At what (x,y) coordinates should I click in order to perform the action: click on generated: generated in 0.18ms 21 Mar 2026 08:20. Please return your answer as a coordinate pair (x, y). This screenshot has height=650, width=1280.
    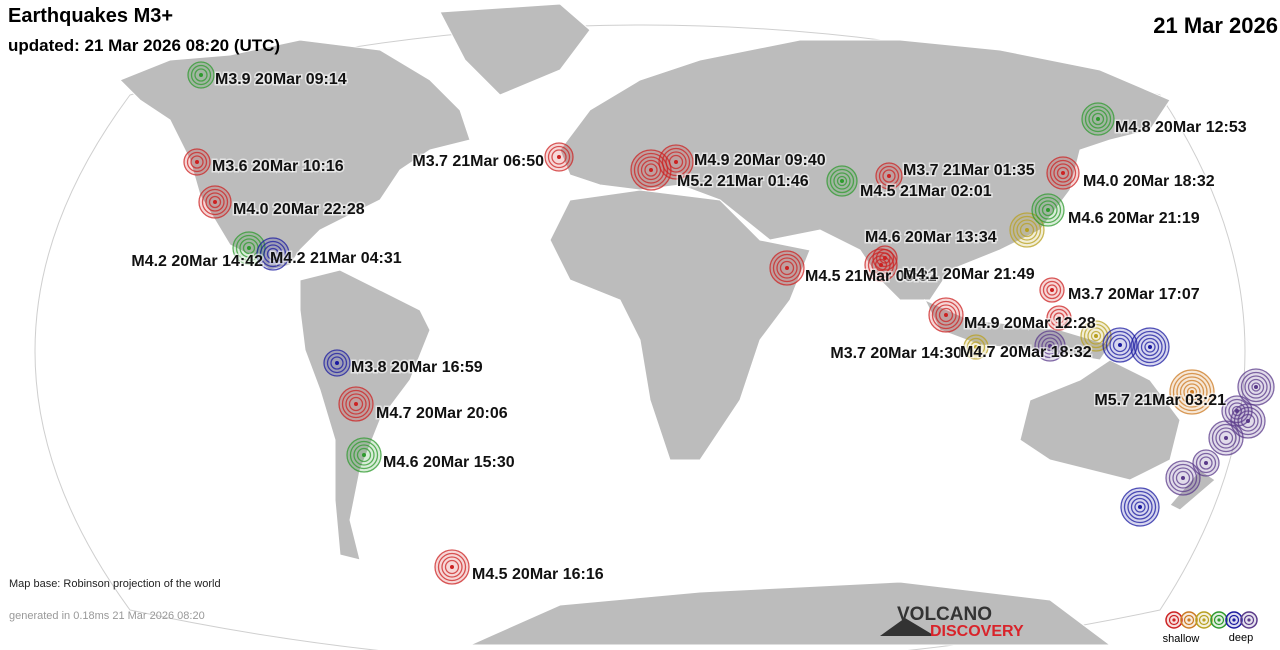
    Looking at the image, I should click on (107, 616).